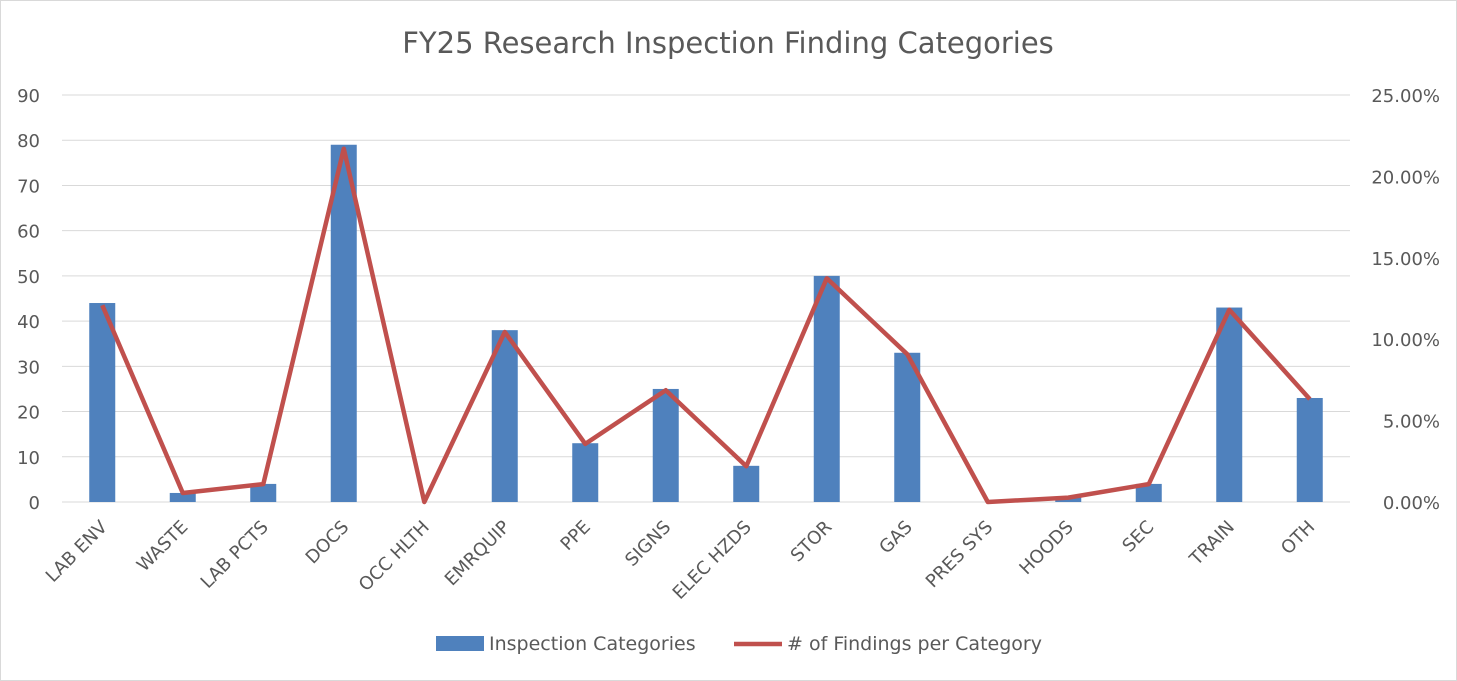 This screenshot has height=681, width=1457. I want to click on category-label: DOCS, so click(328, 543).